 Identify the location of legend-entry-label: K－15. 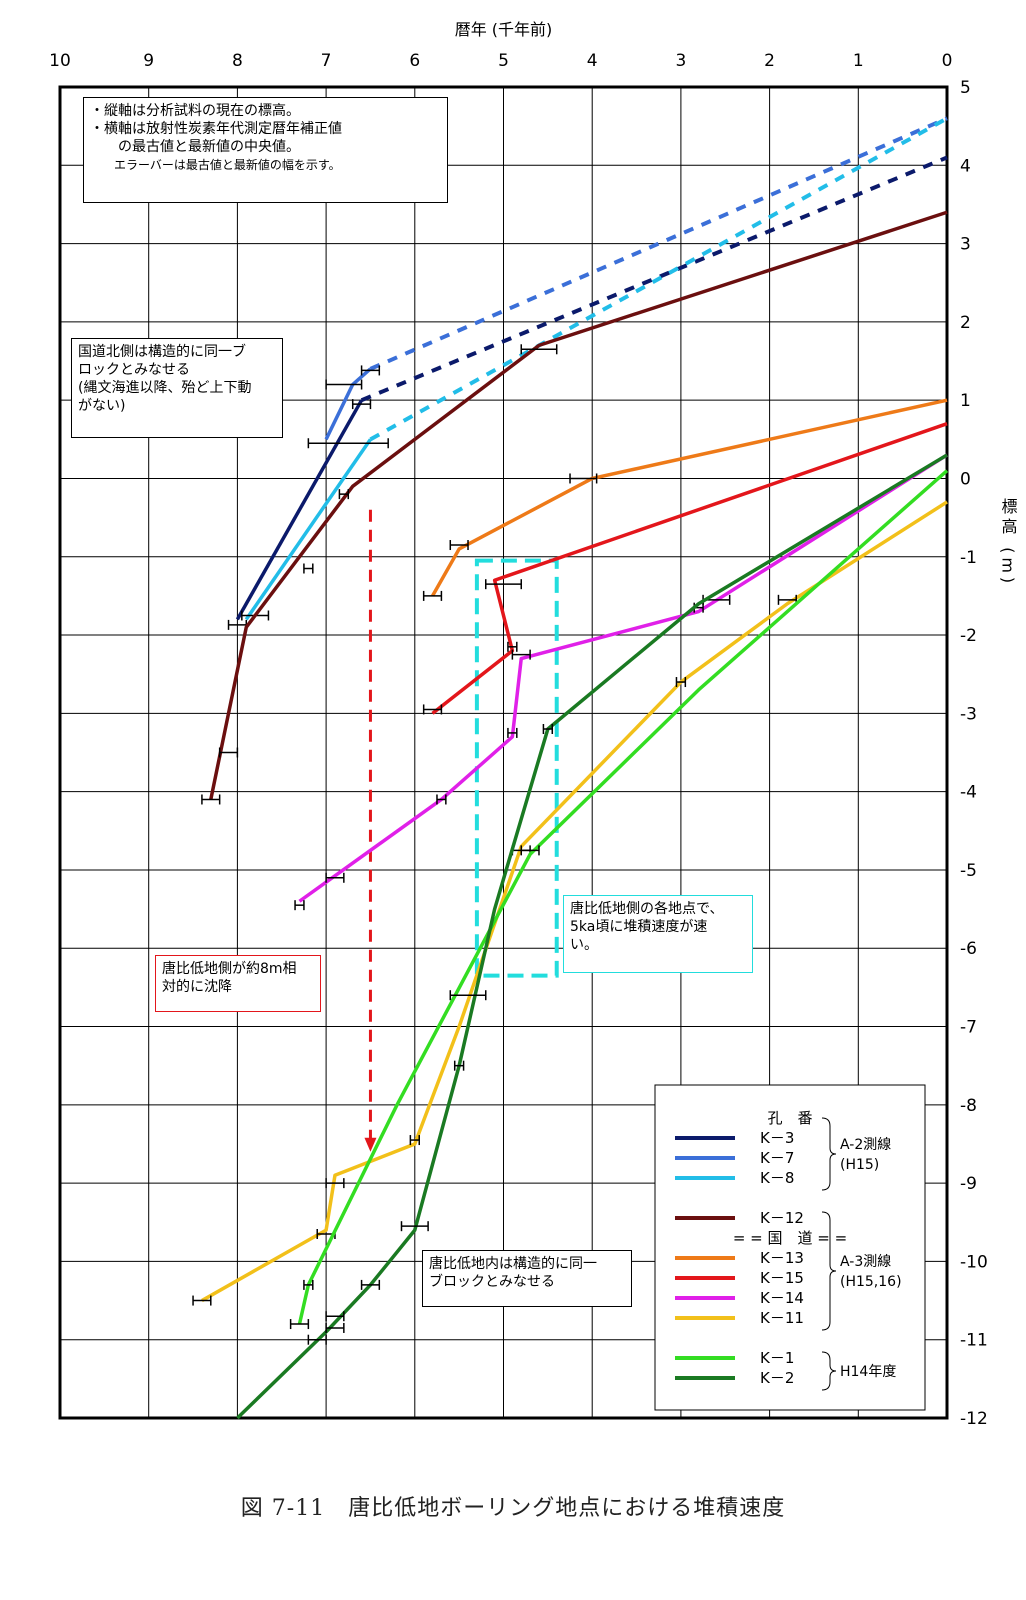
(782, 1278).